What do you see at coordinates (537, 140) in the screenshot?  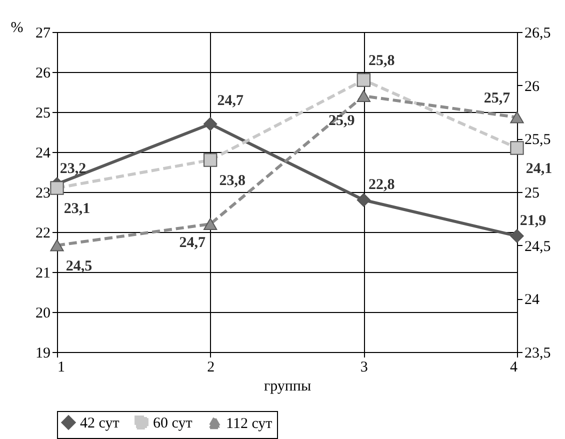 I see `y2-tick-label: 25,5` at bounding box center [537, 140].